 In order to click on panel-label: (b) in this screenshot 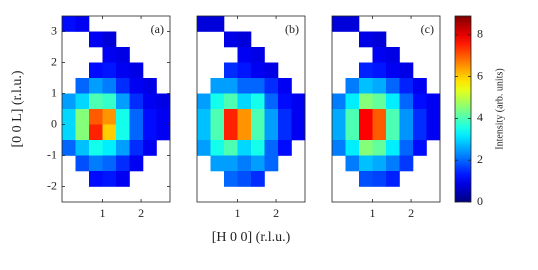, I will do `click(292, 29)`.